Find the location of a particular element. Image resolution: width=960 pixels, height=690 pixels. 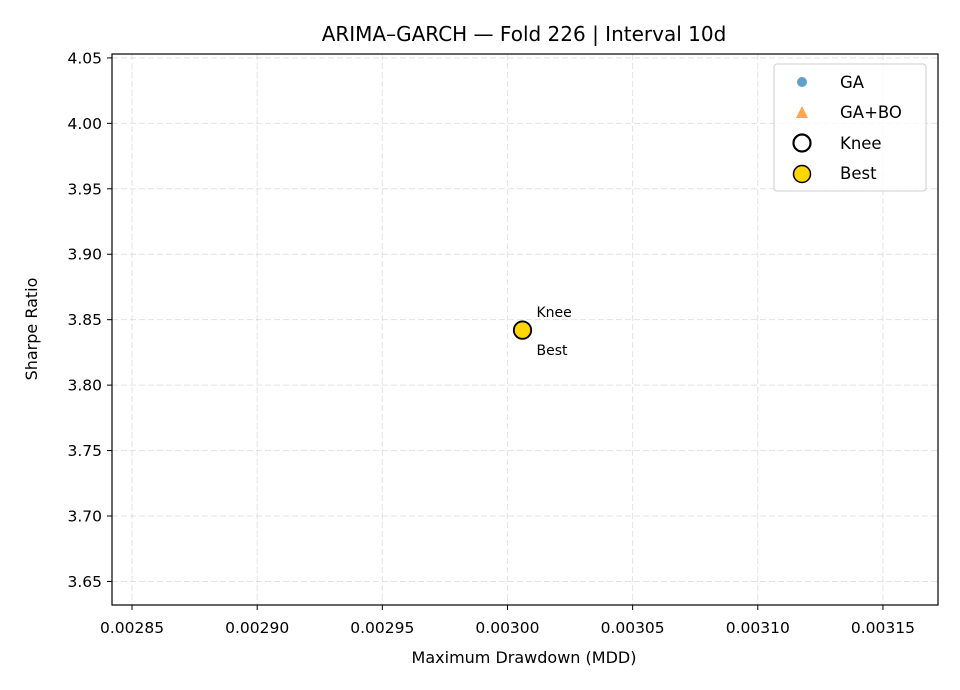

y-tick-label: 3.85 is located at coordinates (84, 320).